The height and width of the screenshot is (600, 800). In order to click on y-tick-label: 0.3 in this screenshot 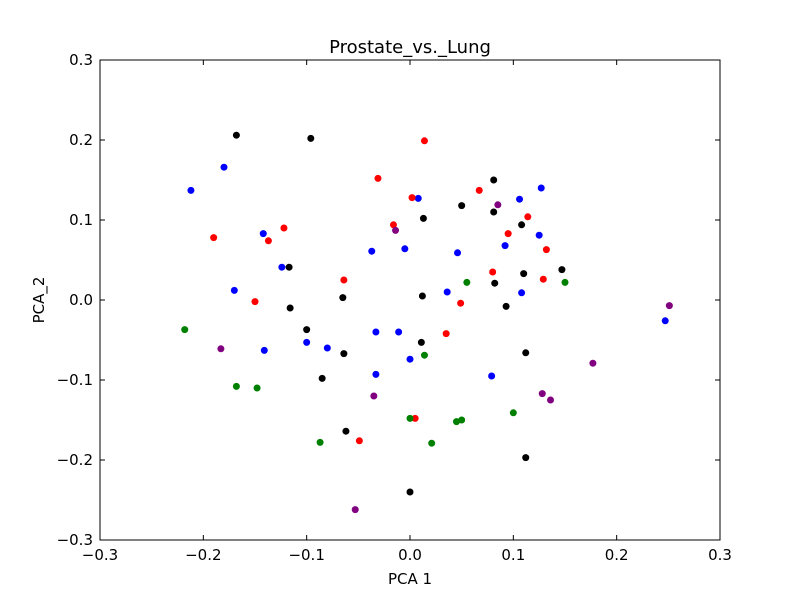, I will do `click(81, 60)`.